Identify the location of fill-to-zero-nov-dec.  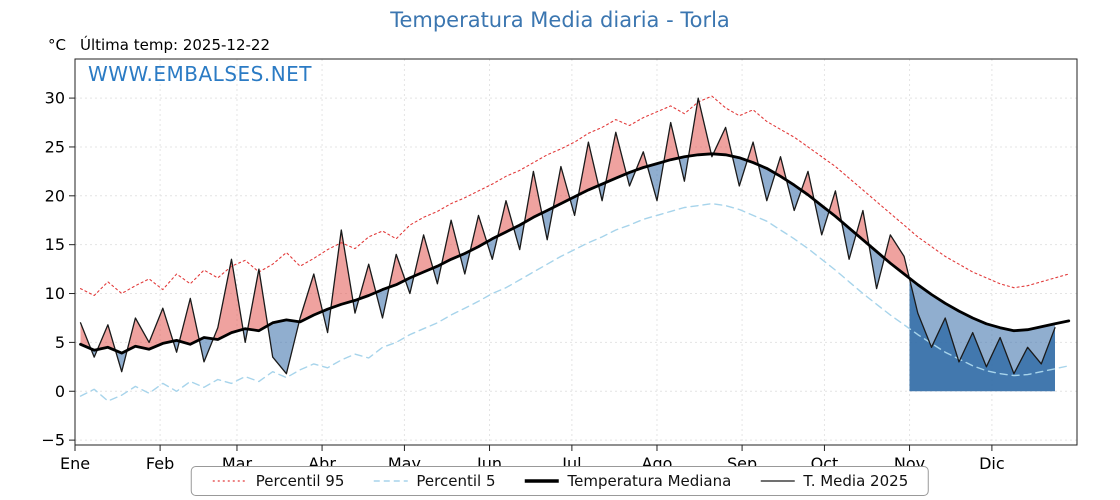
(982, 335).